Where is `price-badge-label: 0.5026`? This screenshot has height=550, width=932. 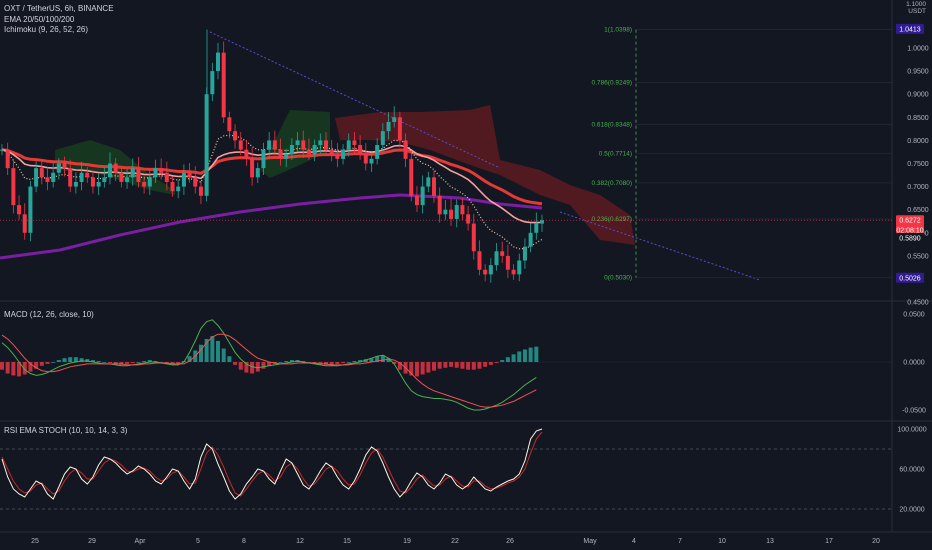
price-badge-label: 0.5026 is located at coordinates (910, 278).